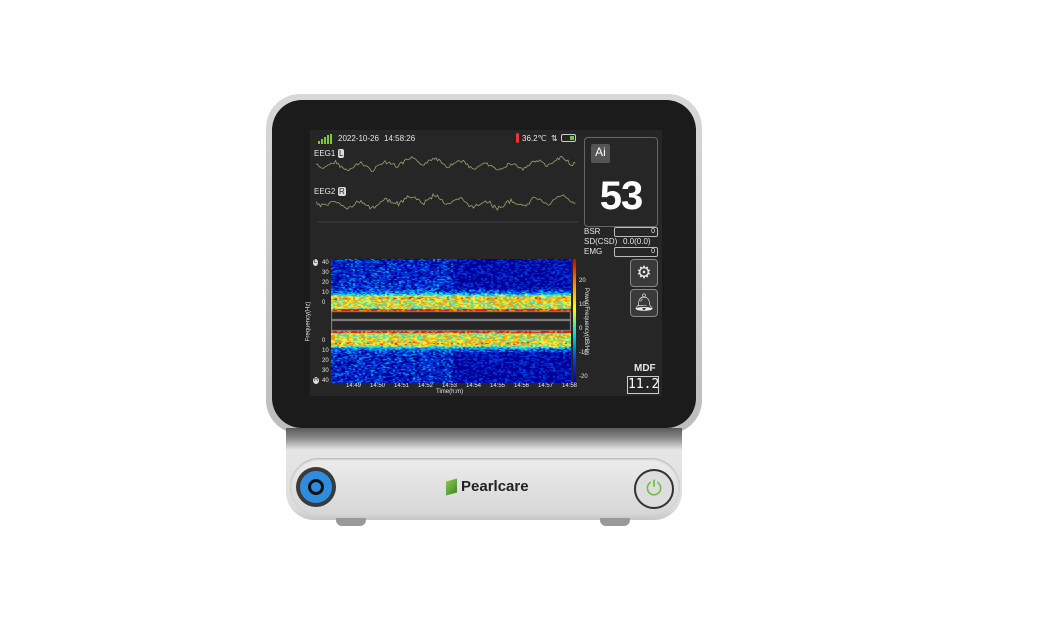 The image size is (1060, 620). Describe the element at coordinates (637, 241) in the screenshot. I see `sd-value: 0.0(0.0)` at that location.